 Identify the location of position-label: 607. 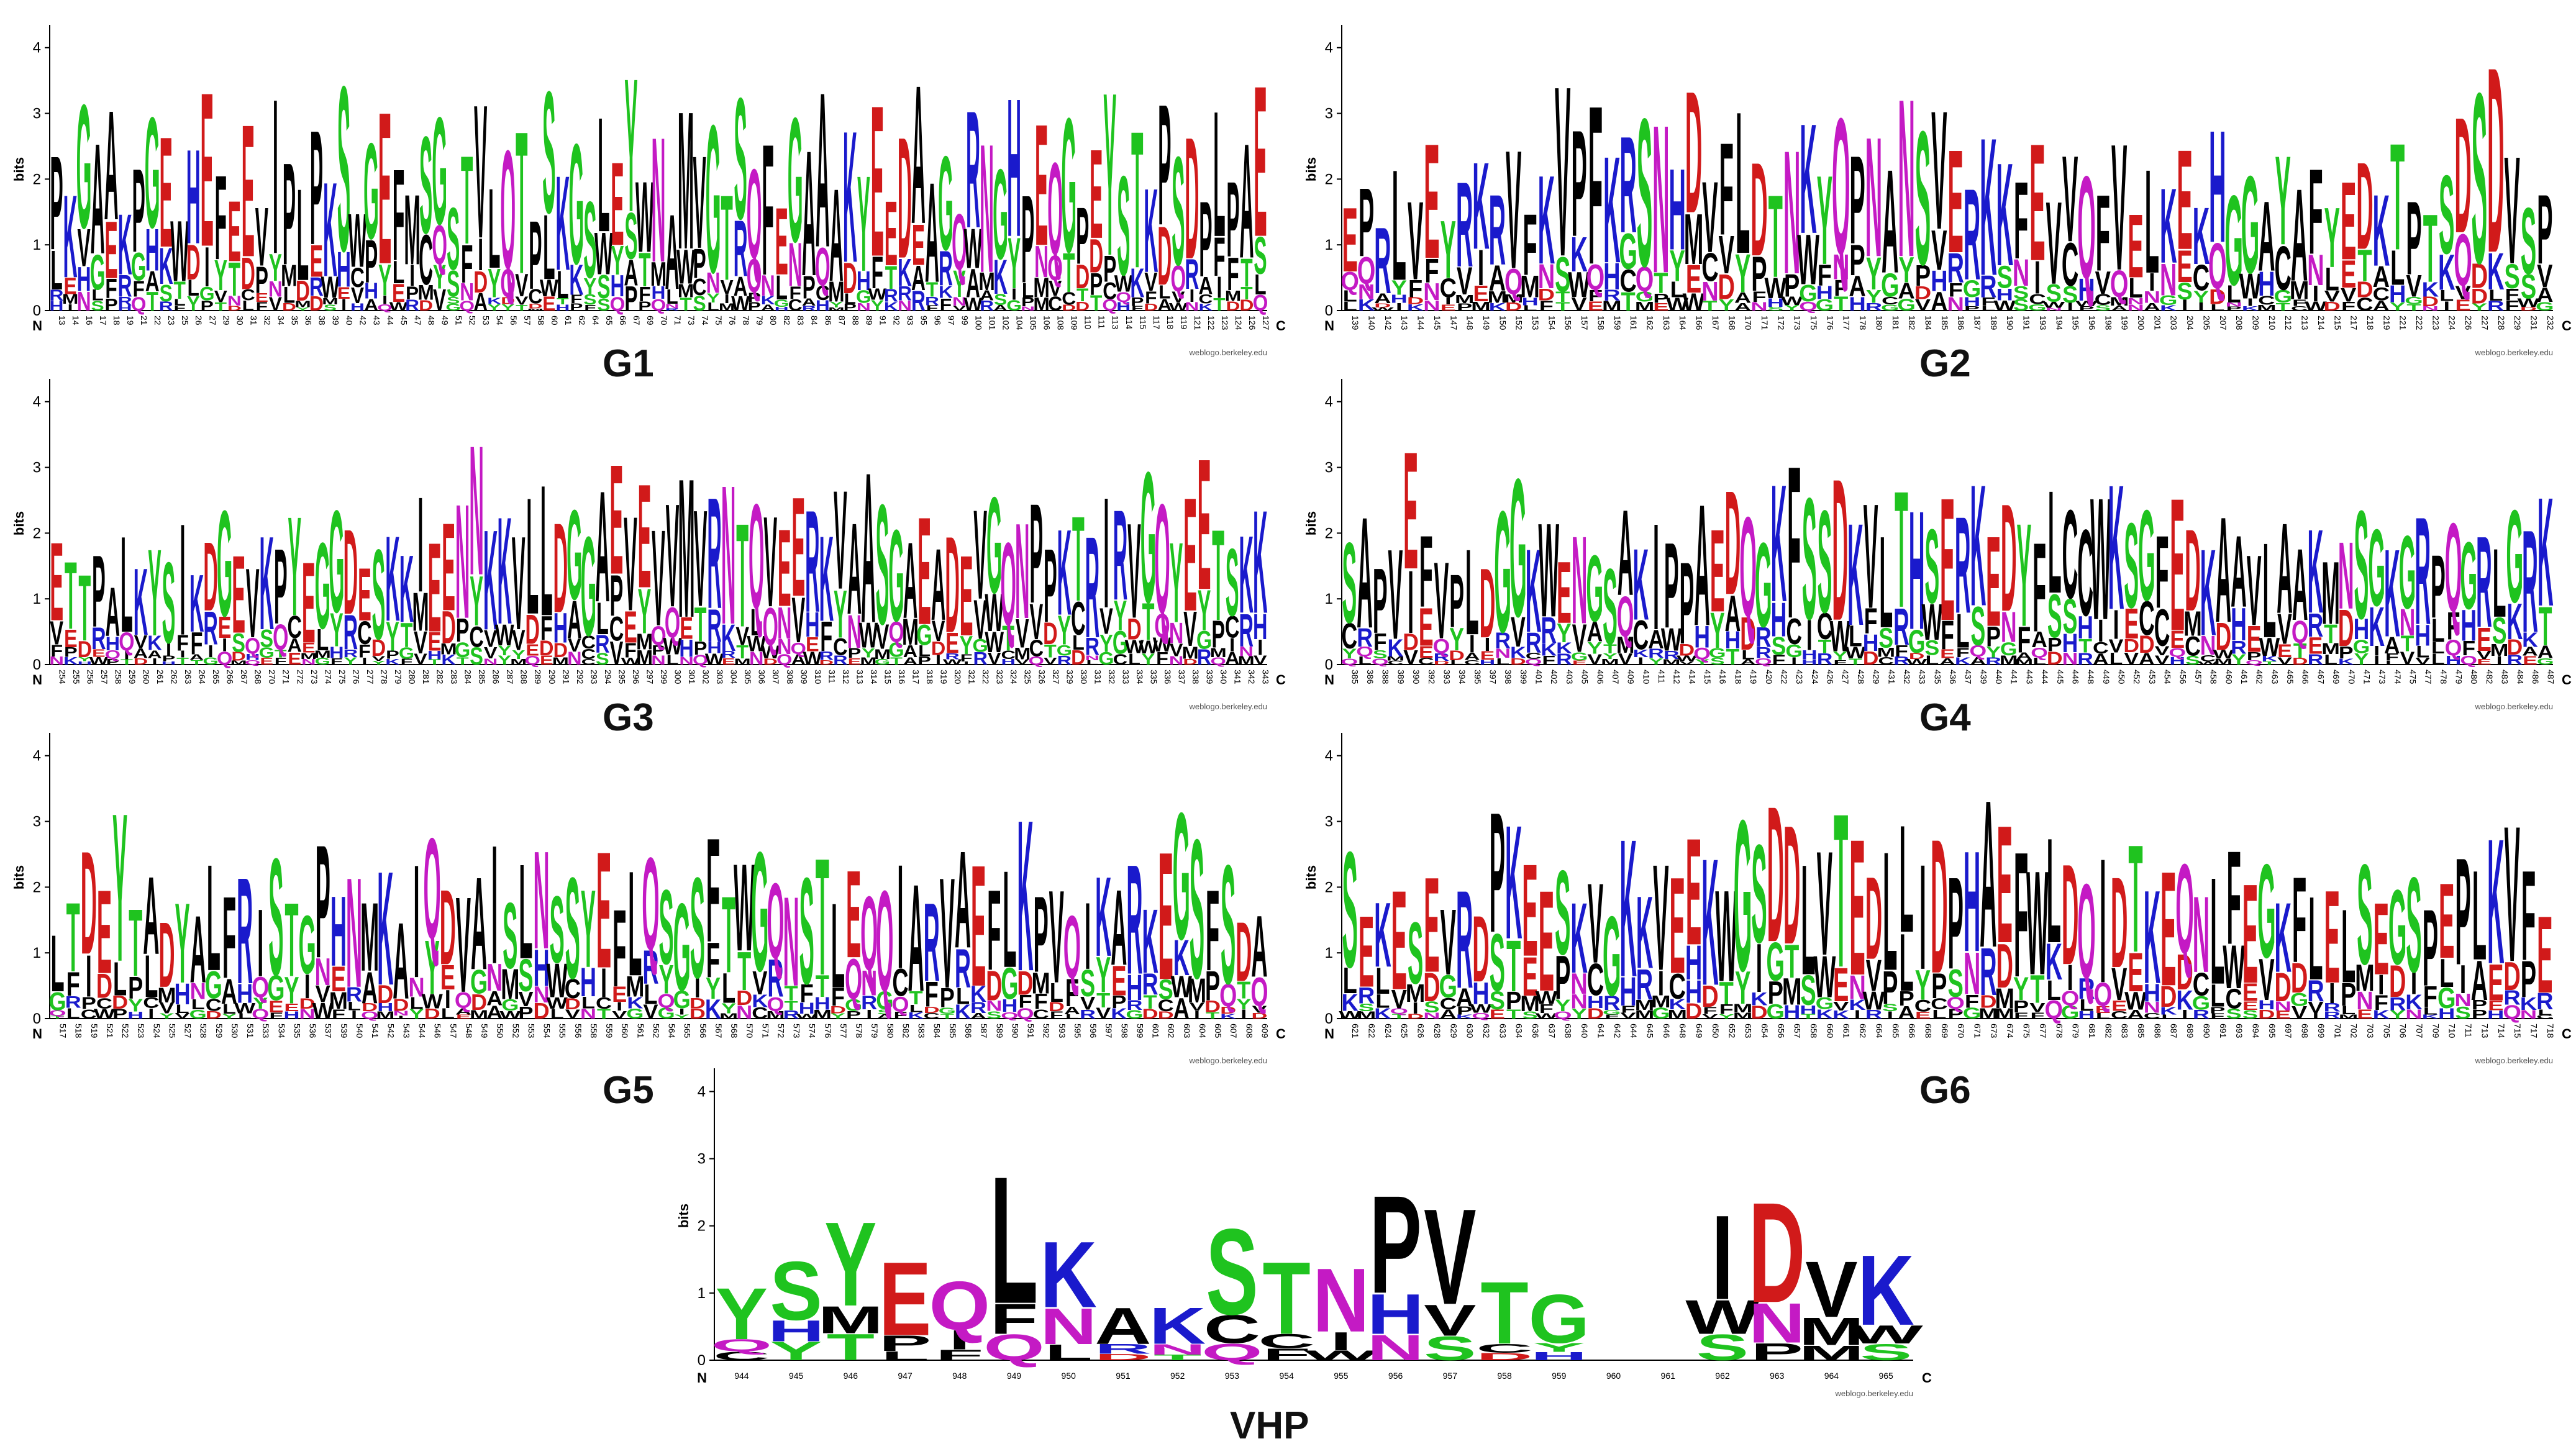
(1234, 1031).